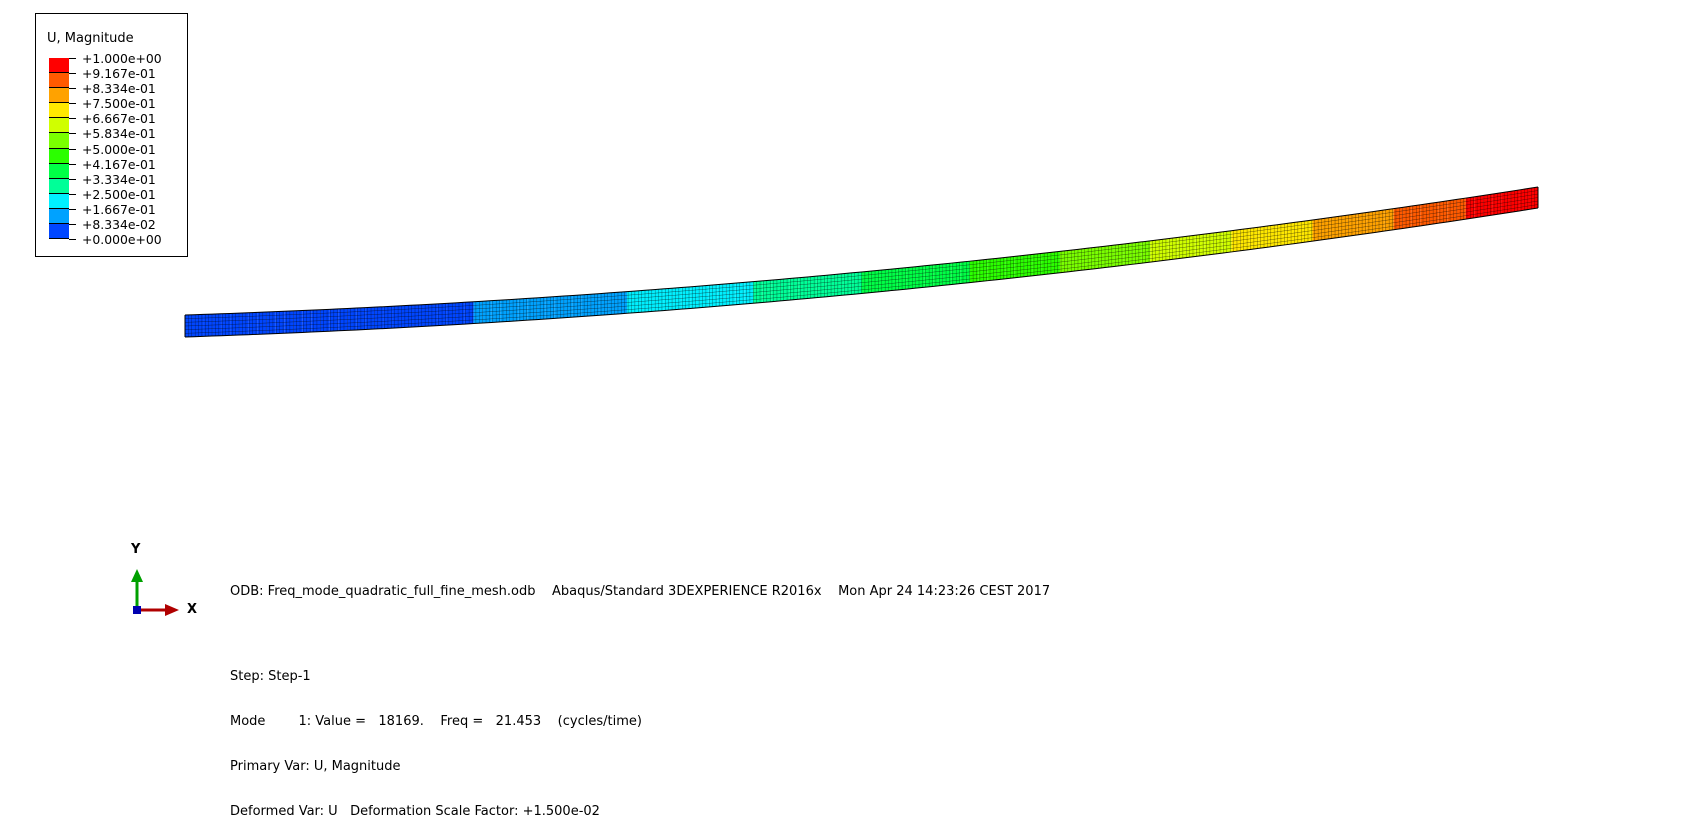  I want to click on primary-var-line: Primary Var: U, Magnitude, so click(315, 766).